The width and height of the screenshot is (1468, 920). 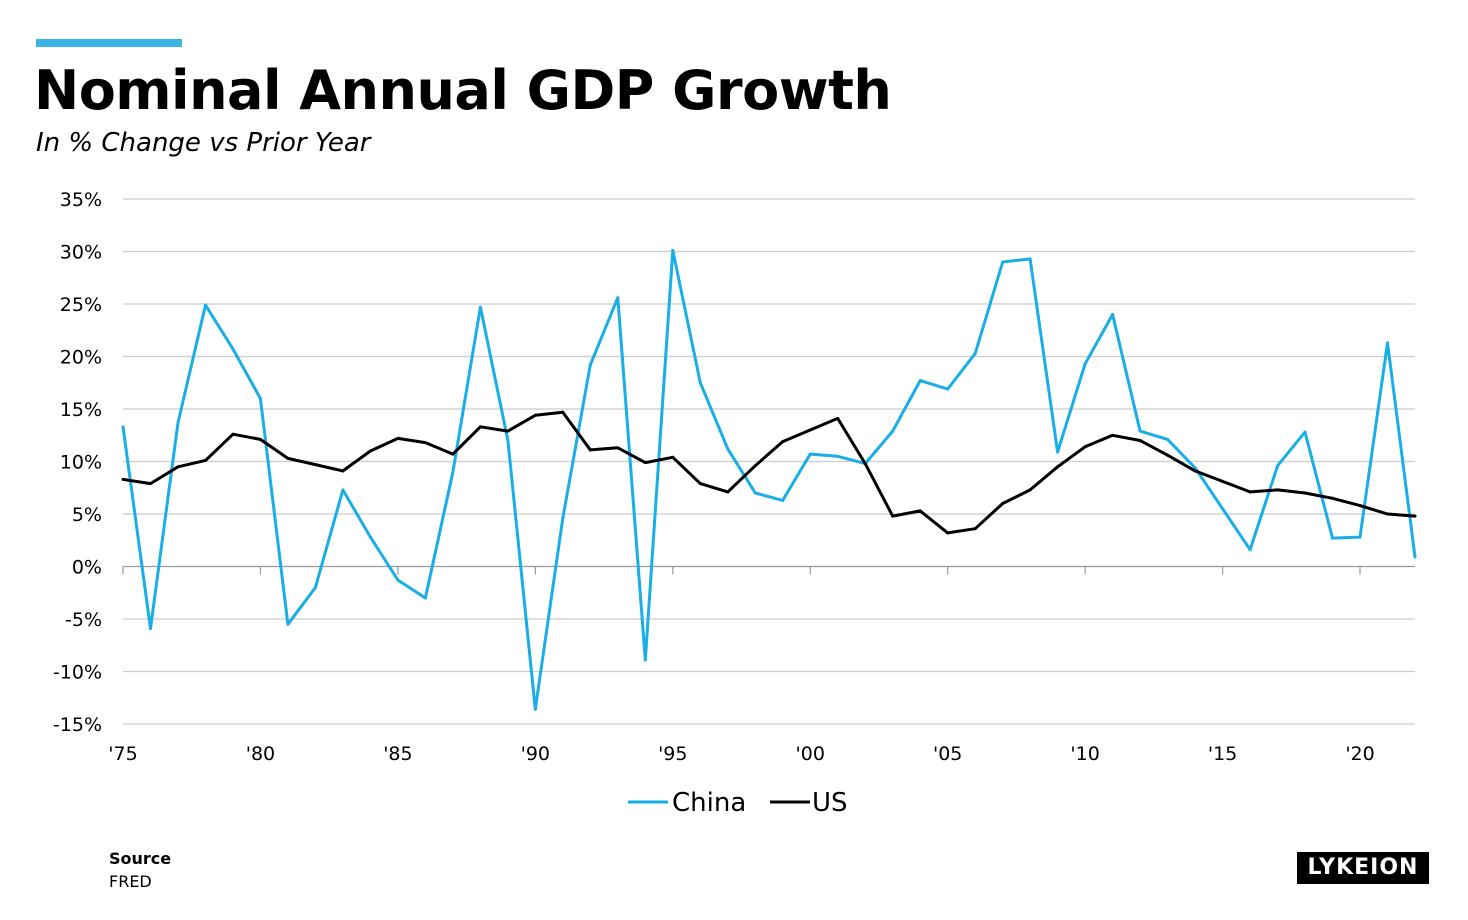 What do you see at coordinates (81, 358) in the screenshot?
I see `y-tick-label: 20%` at bounding box center [81, 358].